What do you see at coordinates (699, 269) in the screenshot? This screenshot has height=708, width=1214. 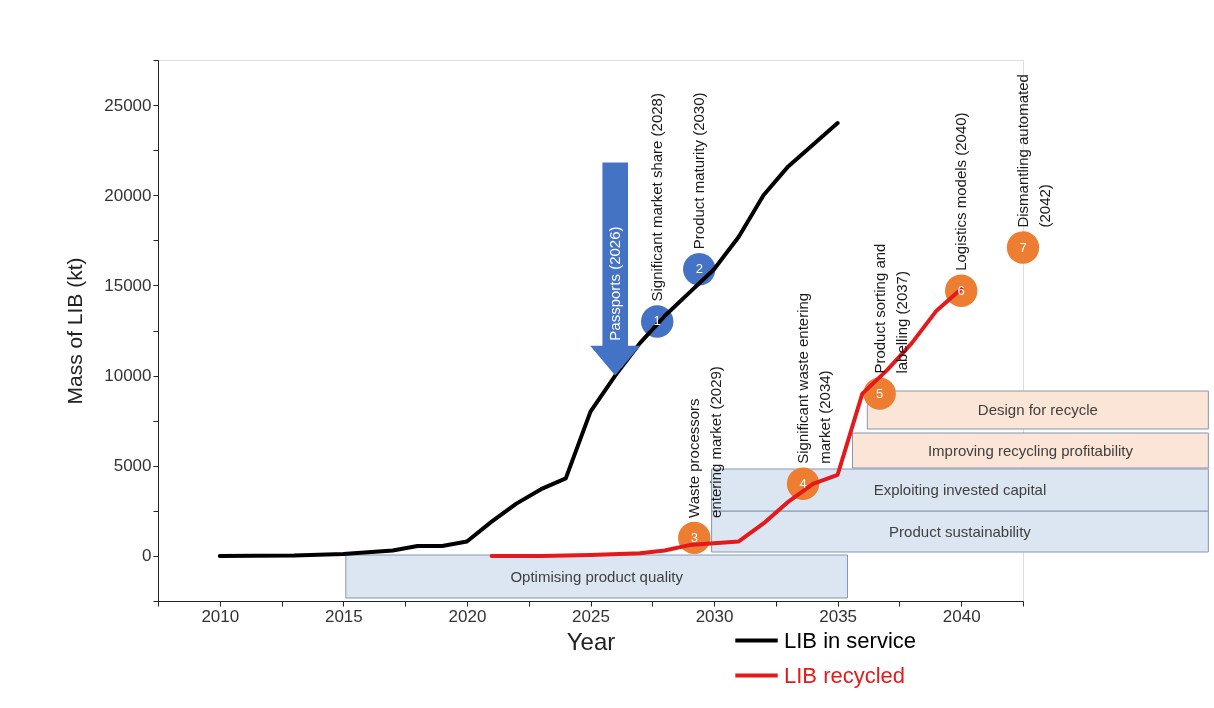 I see `annotation: 2` at bounding box center [699, 269].